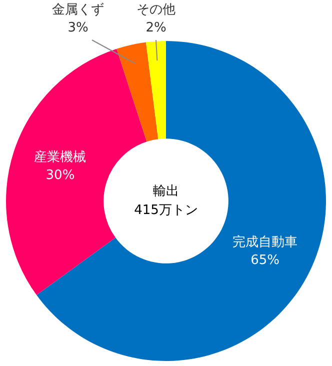  What do you see at coordinates (265, 242) in the screenshot?
I see `slice-label: 完成自動車` at bounding box center [265, 242].